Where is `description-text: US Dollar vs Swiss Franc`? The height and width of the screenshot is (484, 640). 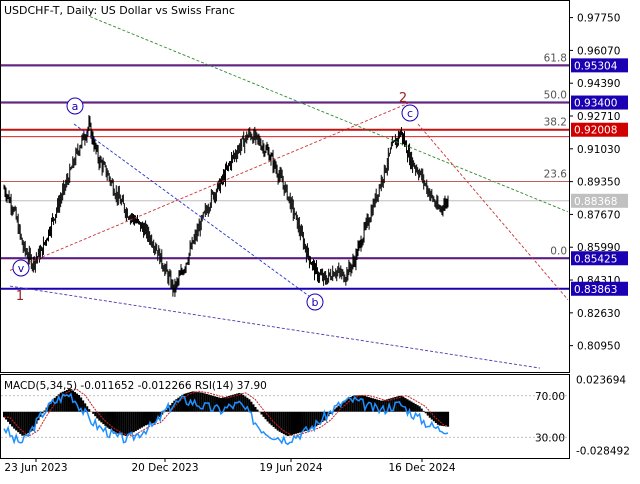 description-text: US Dollar vs Swiss Franc is located at coordinates (168, 10).